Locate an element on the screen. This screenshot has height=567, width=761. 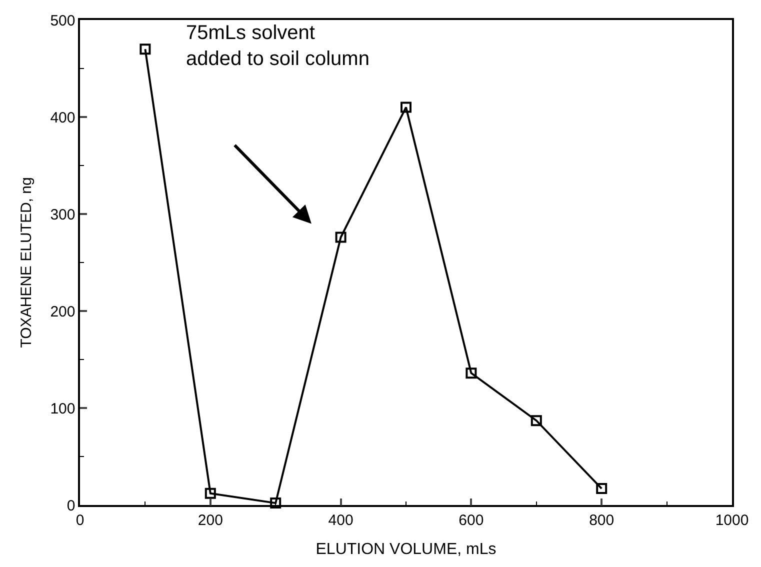
y-tick-label: 500 is located at coordinates (63, 21).